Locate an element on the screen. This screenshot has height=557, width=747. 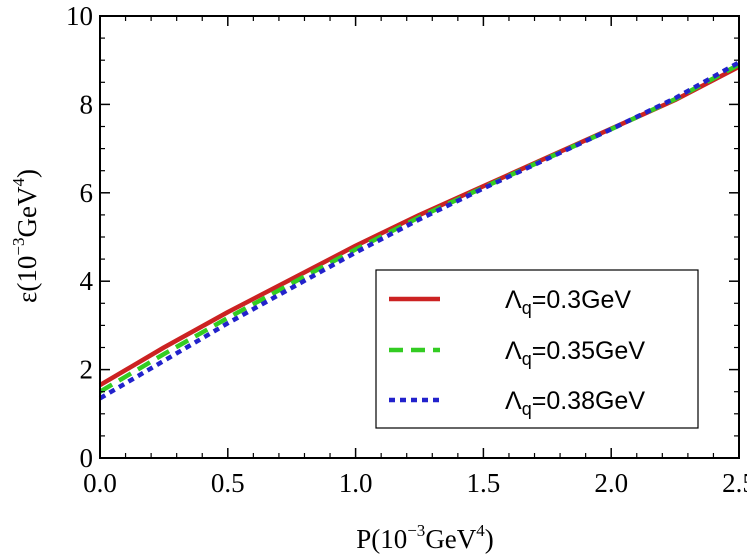
x-axis-label-unit: GeV is located at coordinates (450, 539).